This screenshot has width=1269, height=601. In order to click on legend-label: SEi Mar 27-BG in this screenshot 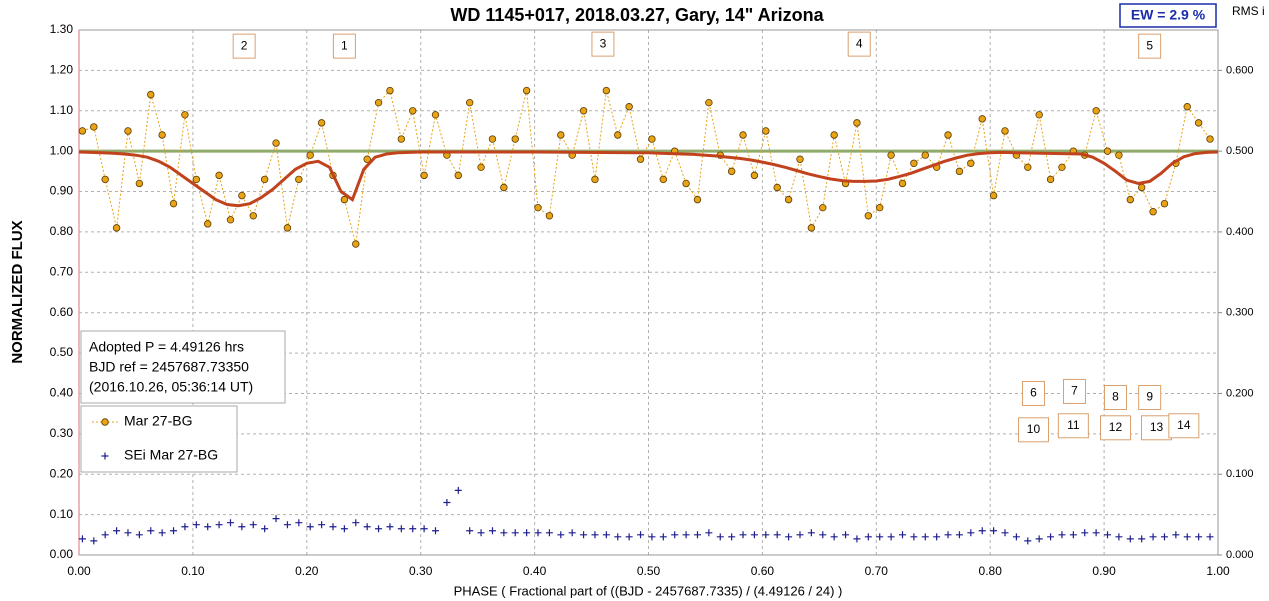, I will do `click(171, 455)`.